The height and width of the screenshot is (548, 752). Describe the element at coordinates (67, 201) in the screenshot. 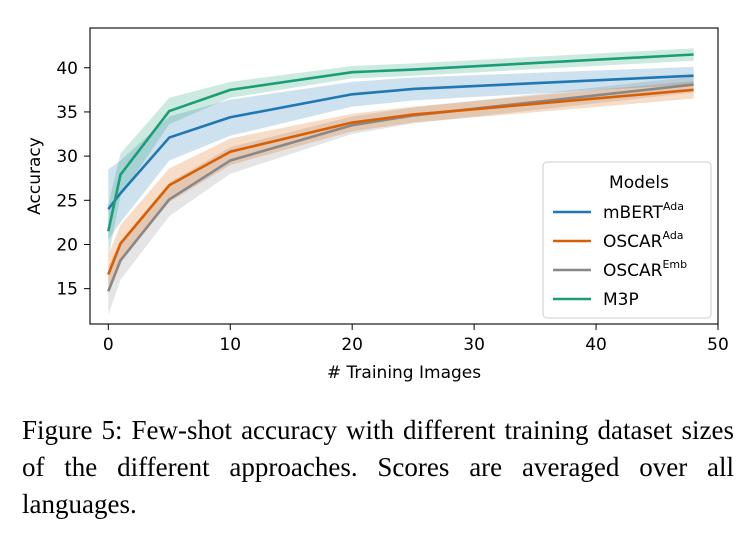

I see `y-tick-label: 25` at that location.